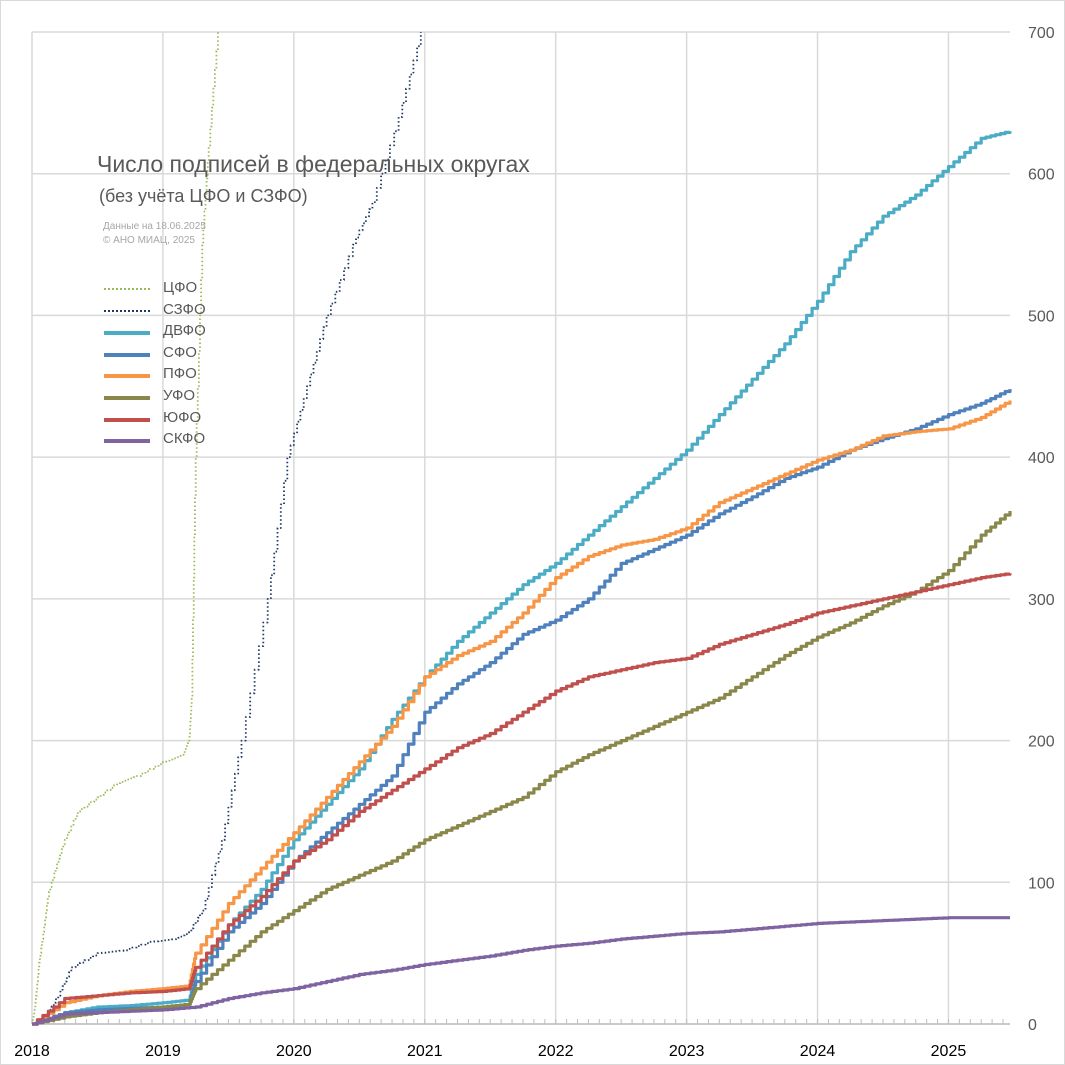  I want to click on legend-item: СЗФО, so click(201, 311).